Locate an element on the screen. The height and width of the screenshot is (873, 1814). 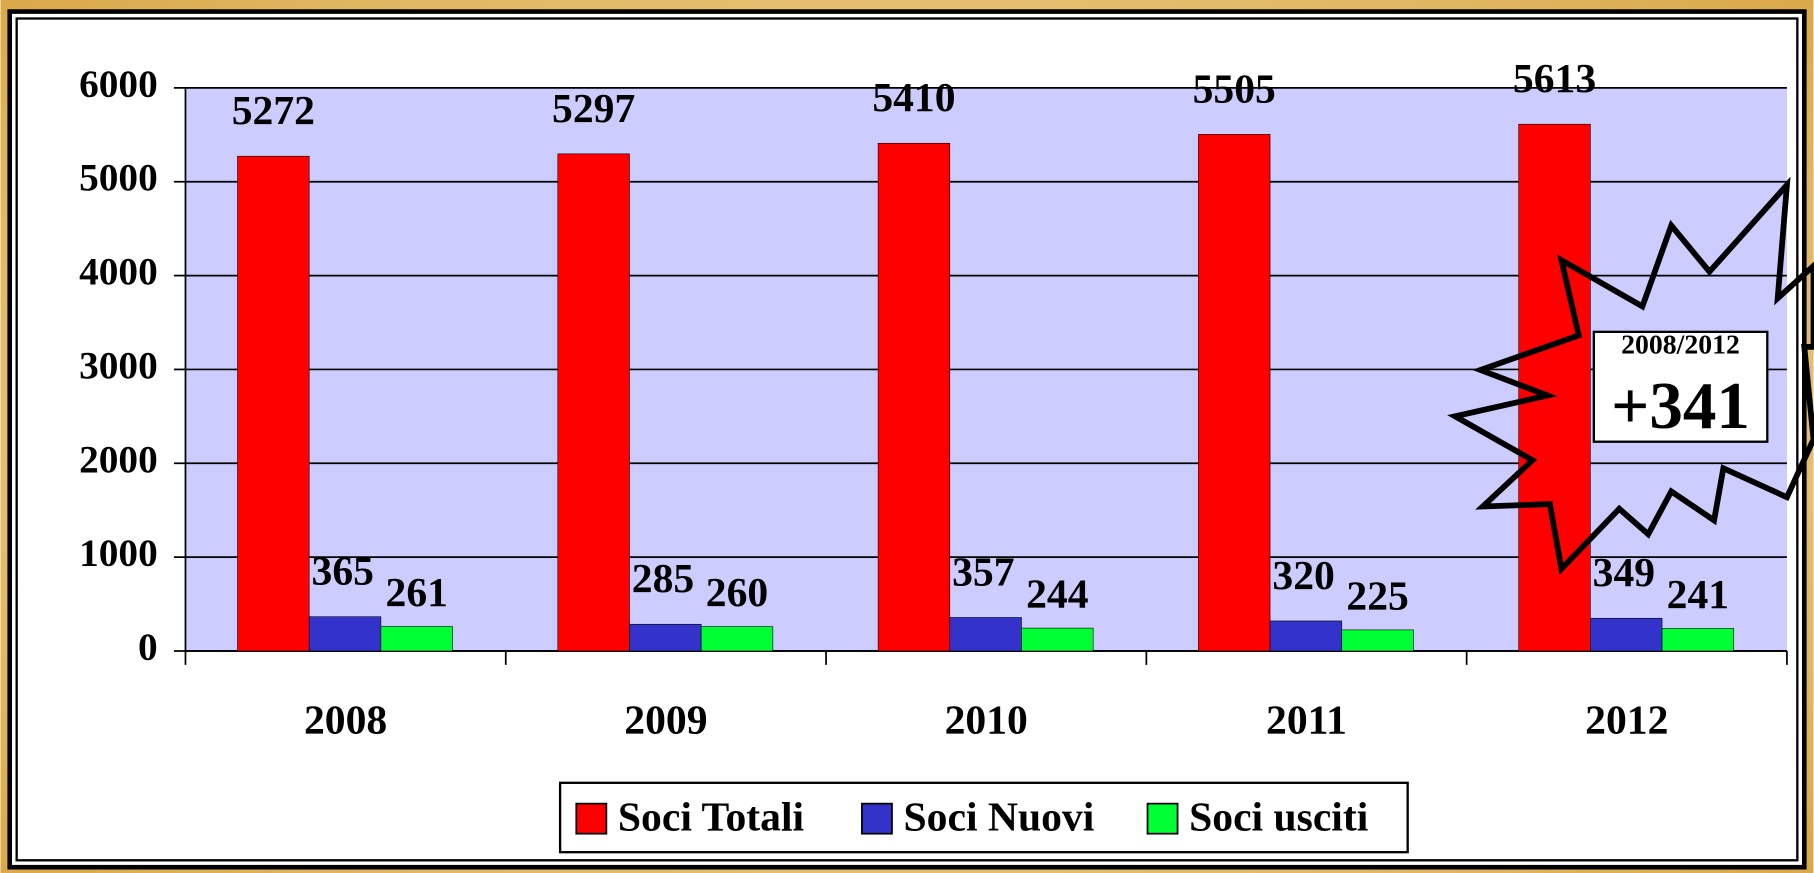
legend is located at coordinates (983, 817).